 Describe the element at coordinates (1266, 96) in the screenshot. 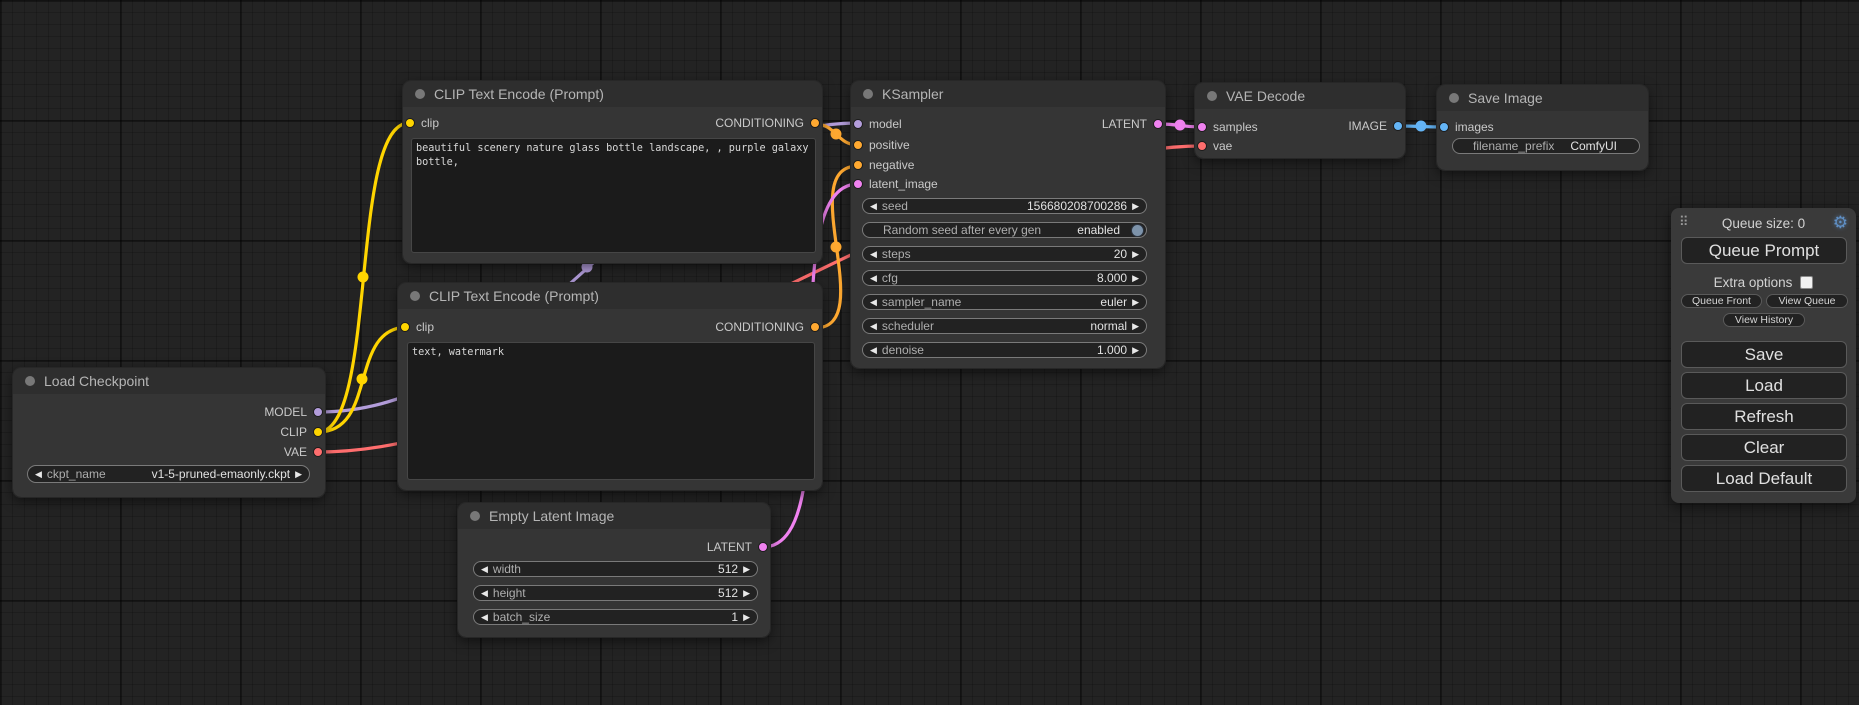

I see `node-title: VAE Decode` at that location.